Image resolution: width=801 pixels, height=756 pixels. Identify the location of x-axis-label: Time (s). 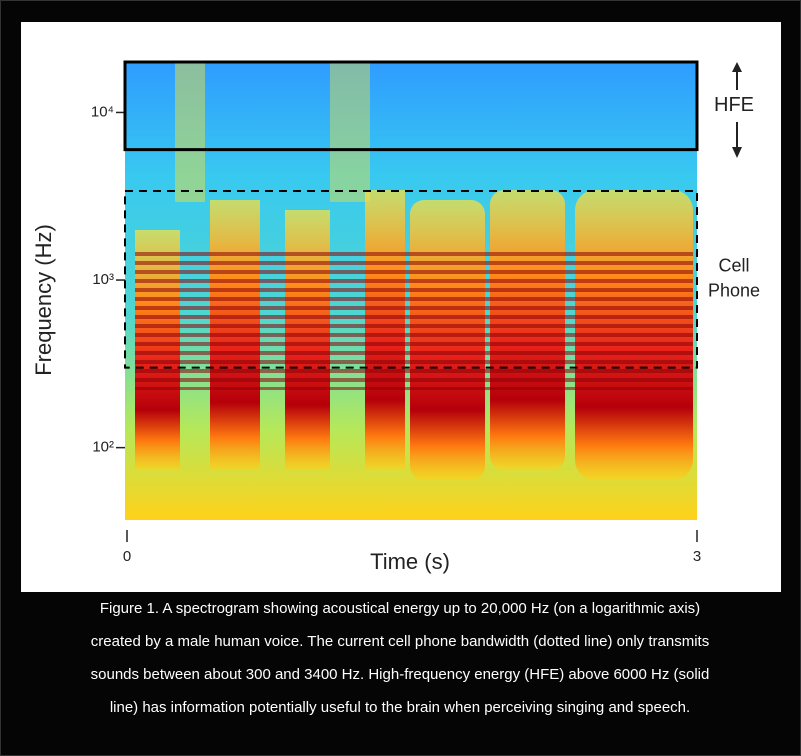
(410, 561).